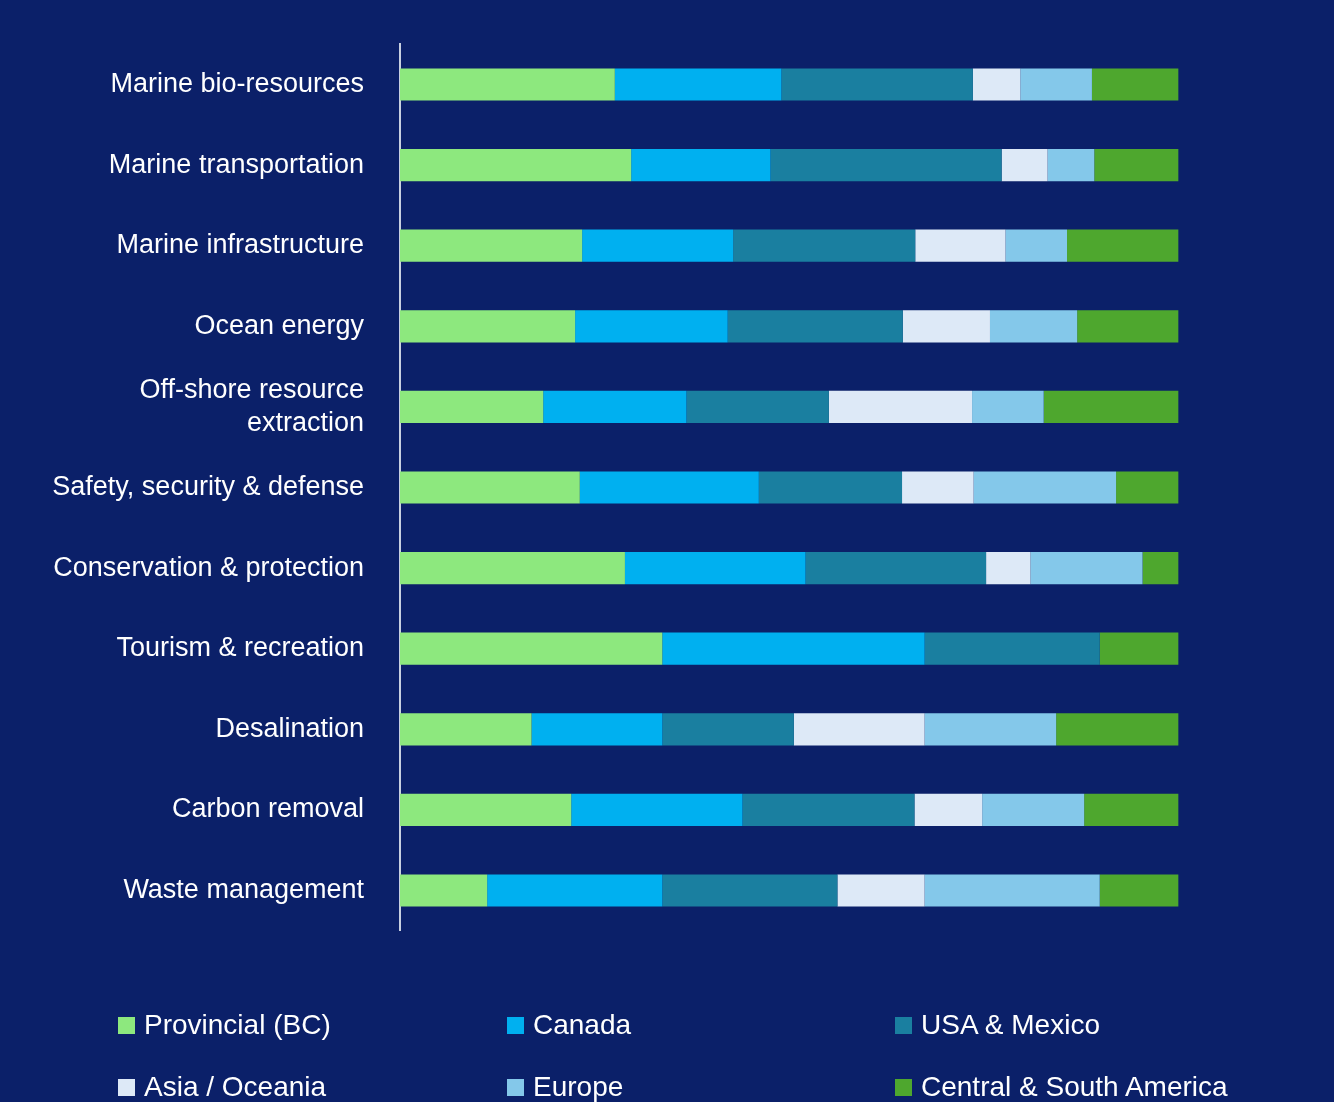 This screenshot has height=1102, width=1334. I want to click on y-tick-label: Marine bio-resources, so click(237, 82).